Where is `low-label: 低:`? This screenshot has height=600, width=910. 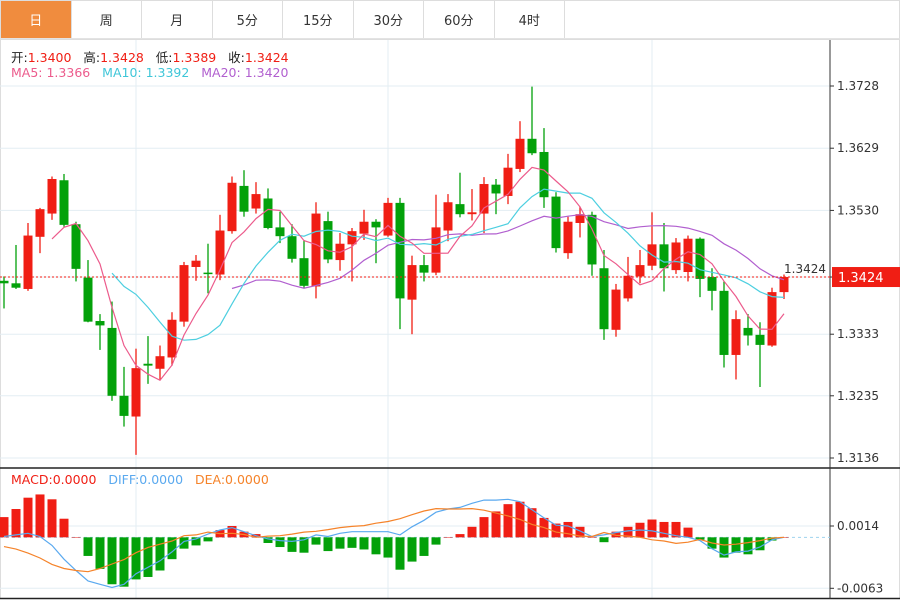 low-label: 低: is located at coordinates (164, 57).